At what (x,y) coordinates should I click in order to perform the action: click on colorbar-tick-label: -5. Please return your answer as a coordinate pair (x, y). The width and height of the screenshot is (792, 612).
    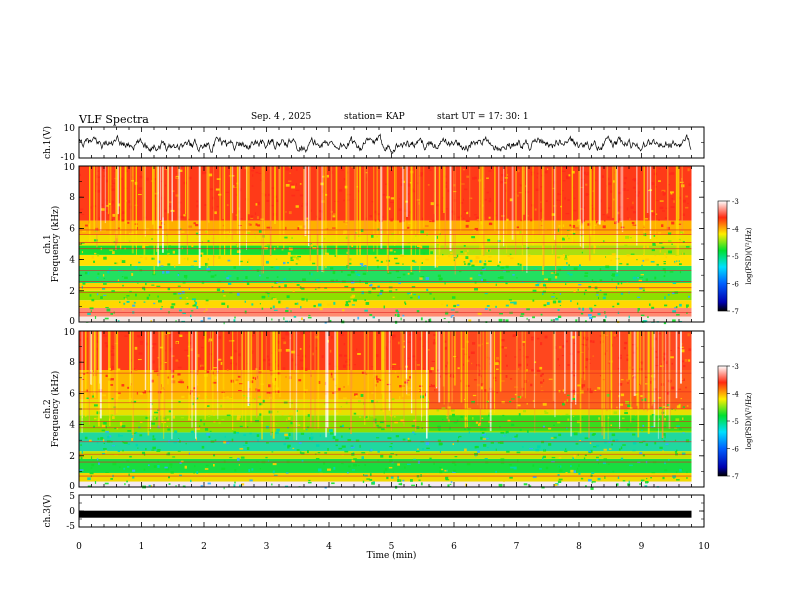
    Looking at the image, I should click on (735, 422).